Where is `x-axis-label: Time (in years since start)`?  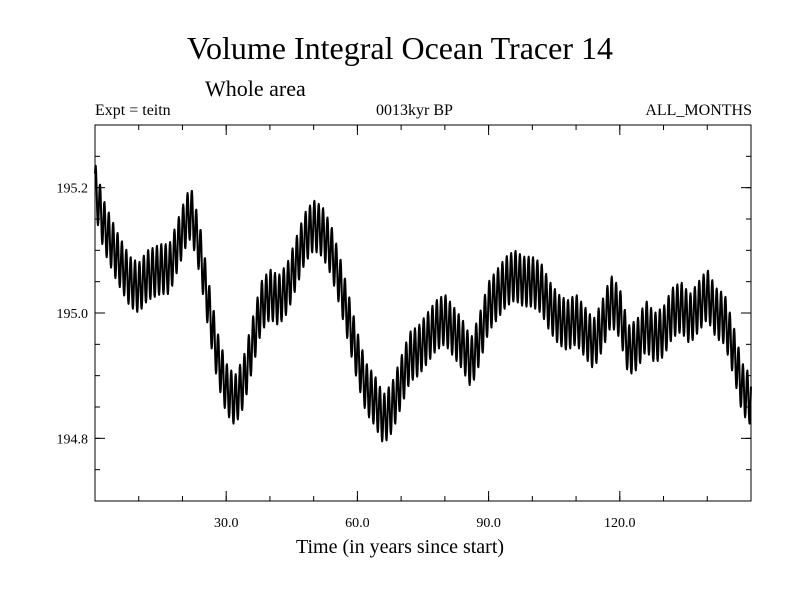 x-axis-label: Time (in years since start) is located at coordinates (400, 547).